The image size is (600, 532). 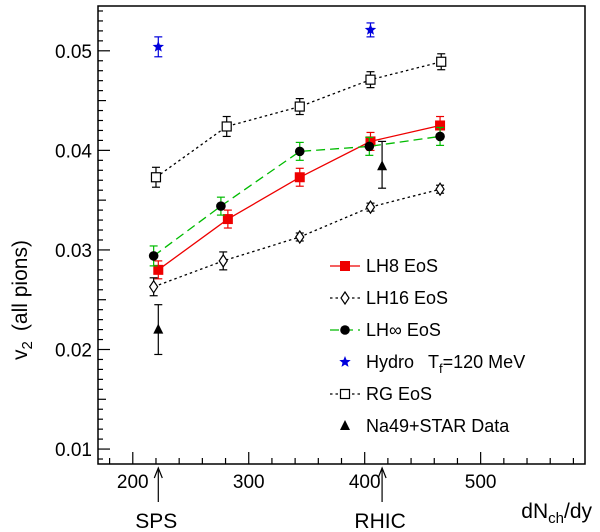 I want to click on y-axis-title-sub: 2, so click(x=27, y=345).